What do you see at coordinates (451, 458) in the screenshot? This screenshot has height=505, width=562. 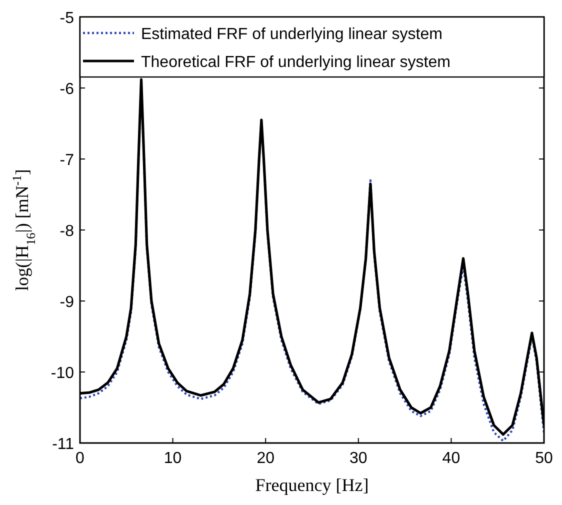 I see `x-tick-label: 40` at bounding box center [451, 458].